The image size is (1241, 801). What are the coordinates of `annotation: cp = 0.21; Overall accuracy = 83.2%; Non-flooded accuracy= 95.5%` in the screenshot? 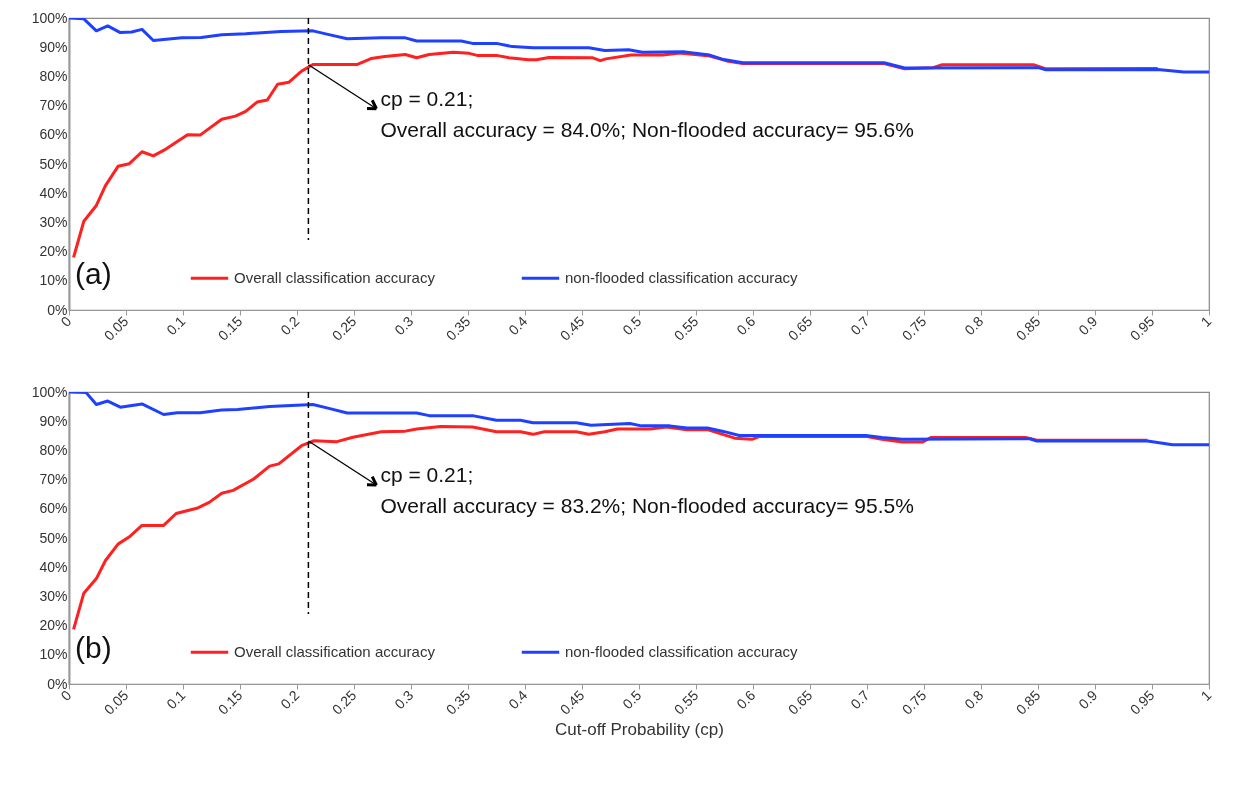 It's located at (647, 490).